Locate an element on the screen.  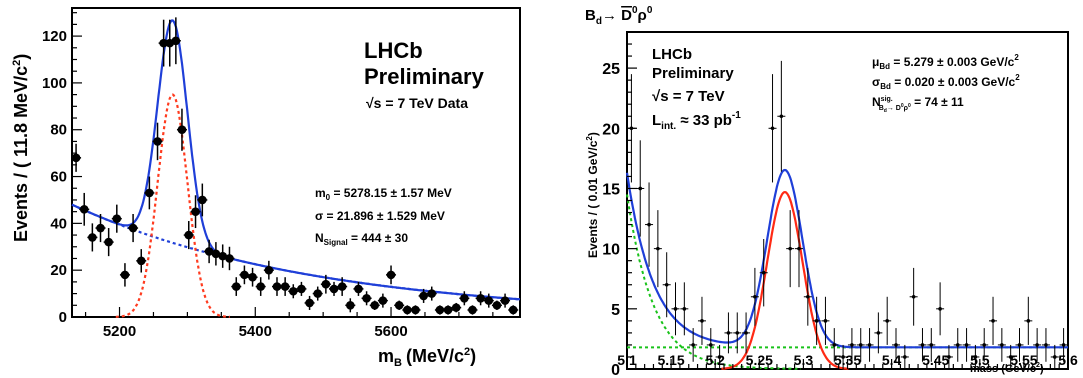
left-n-sub: Signal is located at coordinates (336, 242).